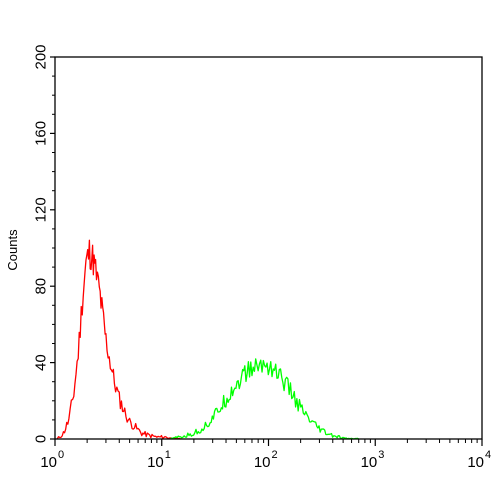 This screenshot has height=500, width=500. I want to click on x-tick-exponent: 1, so click(168, 455).